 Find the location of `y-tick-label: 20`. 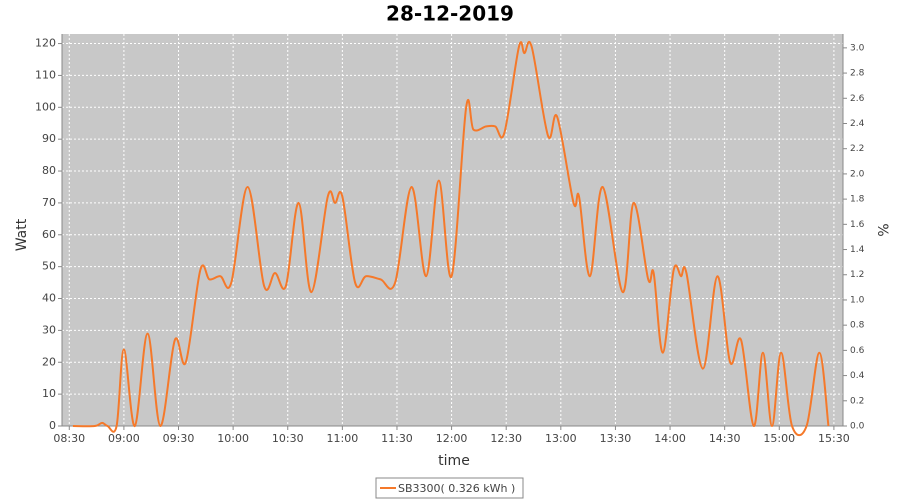

y-tick-label: 20 is located at coordinates (49, 361).